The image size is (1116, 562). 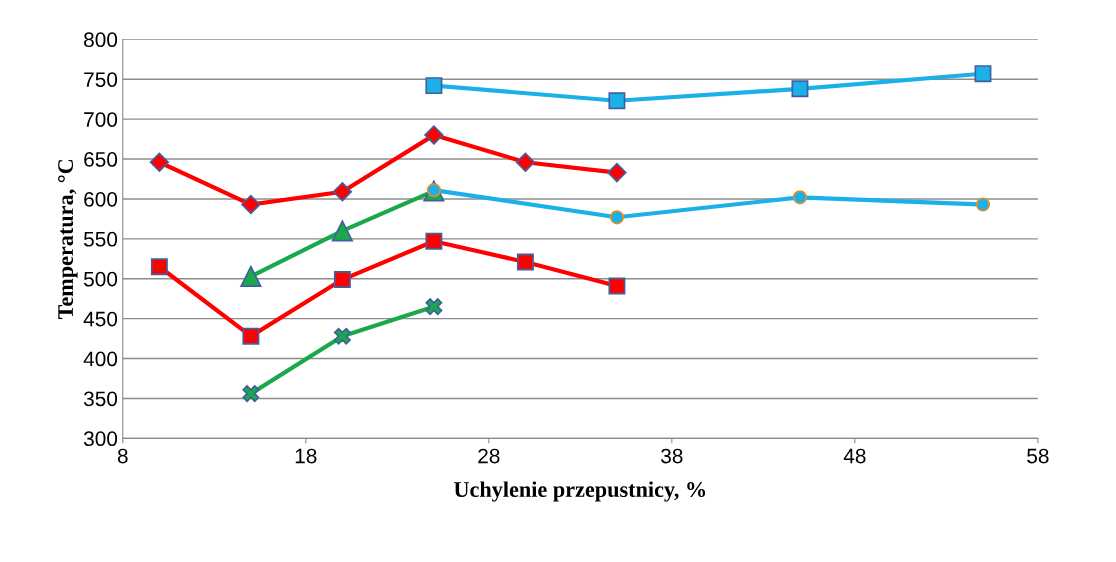 What do you see at coordinates (101, 119) in the screenshot?
I see `y-tick-label: 700` at bounding box center [101, 119].